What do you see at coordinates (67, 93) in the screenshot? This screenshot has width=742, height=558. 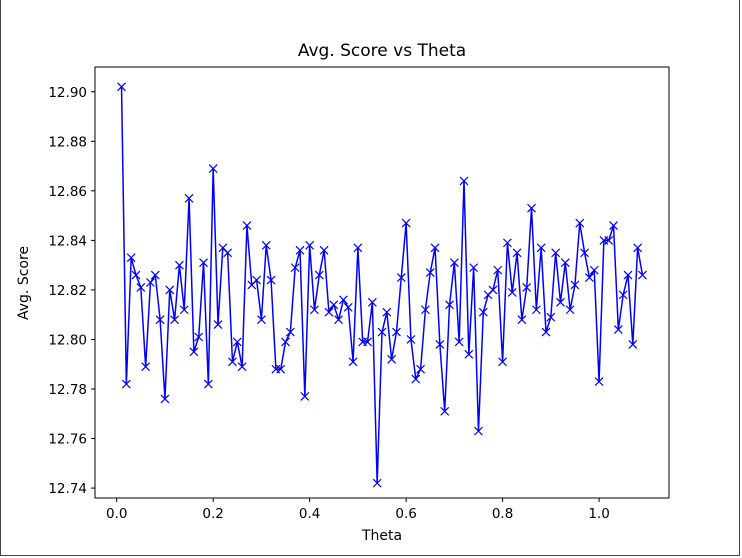 I see `y-tick-label: 12.90` at bounding box center [67, 93].